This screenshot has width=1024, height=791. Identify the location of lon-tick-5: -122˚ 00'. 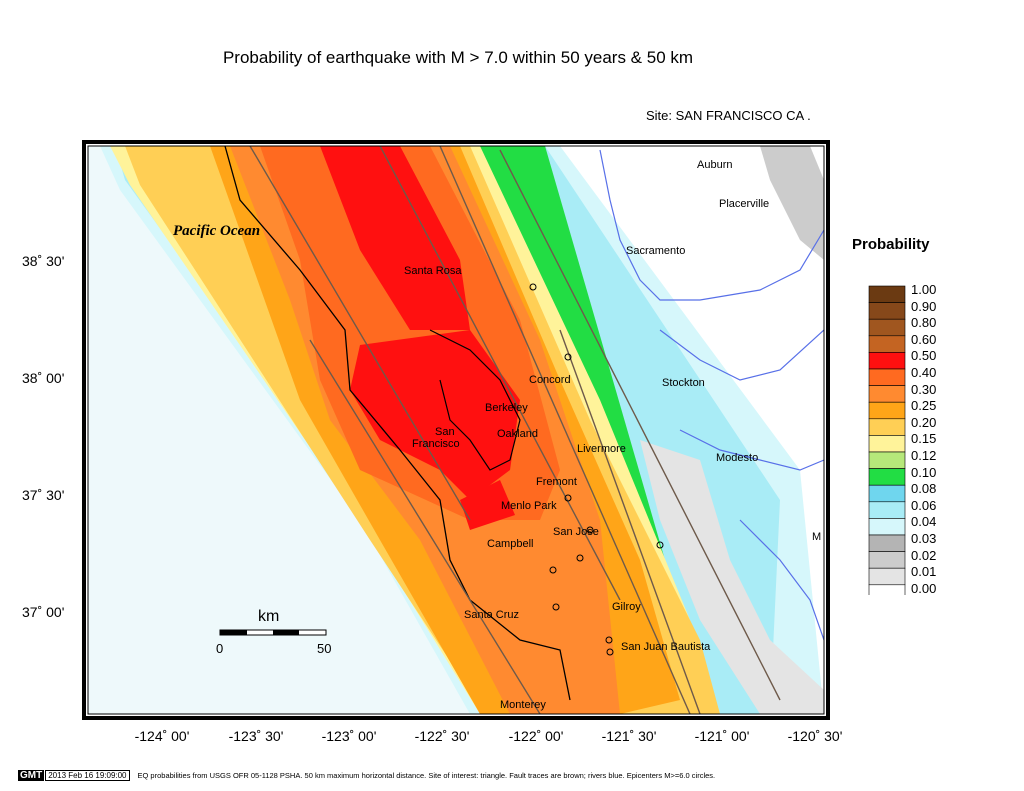
(536, 736).